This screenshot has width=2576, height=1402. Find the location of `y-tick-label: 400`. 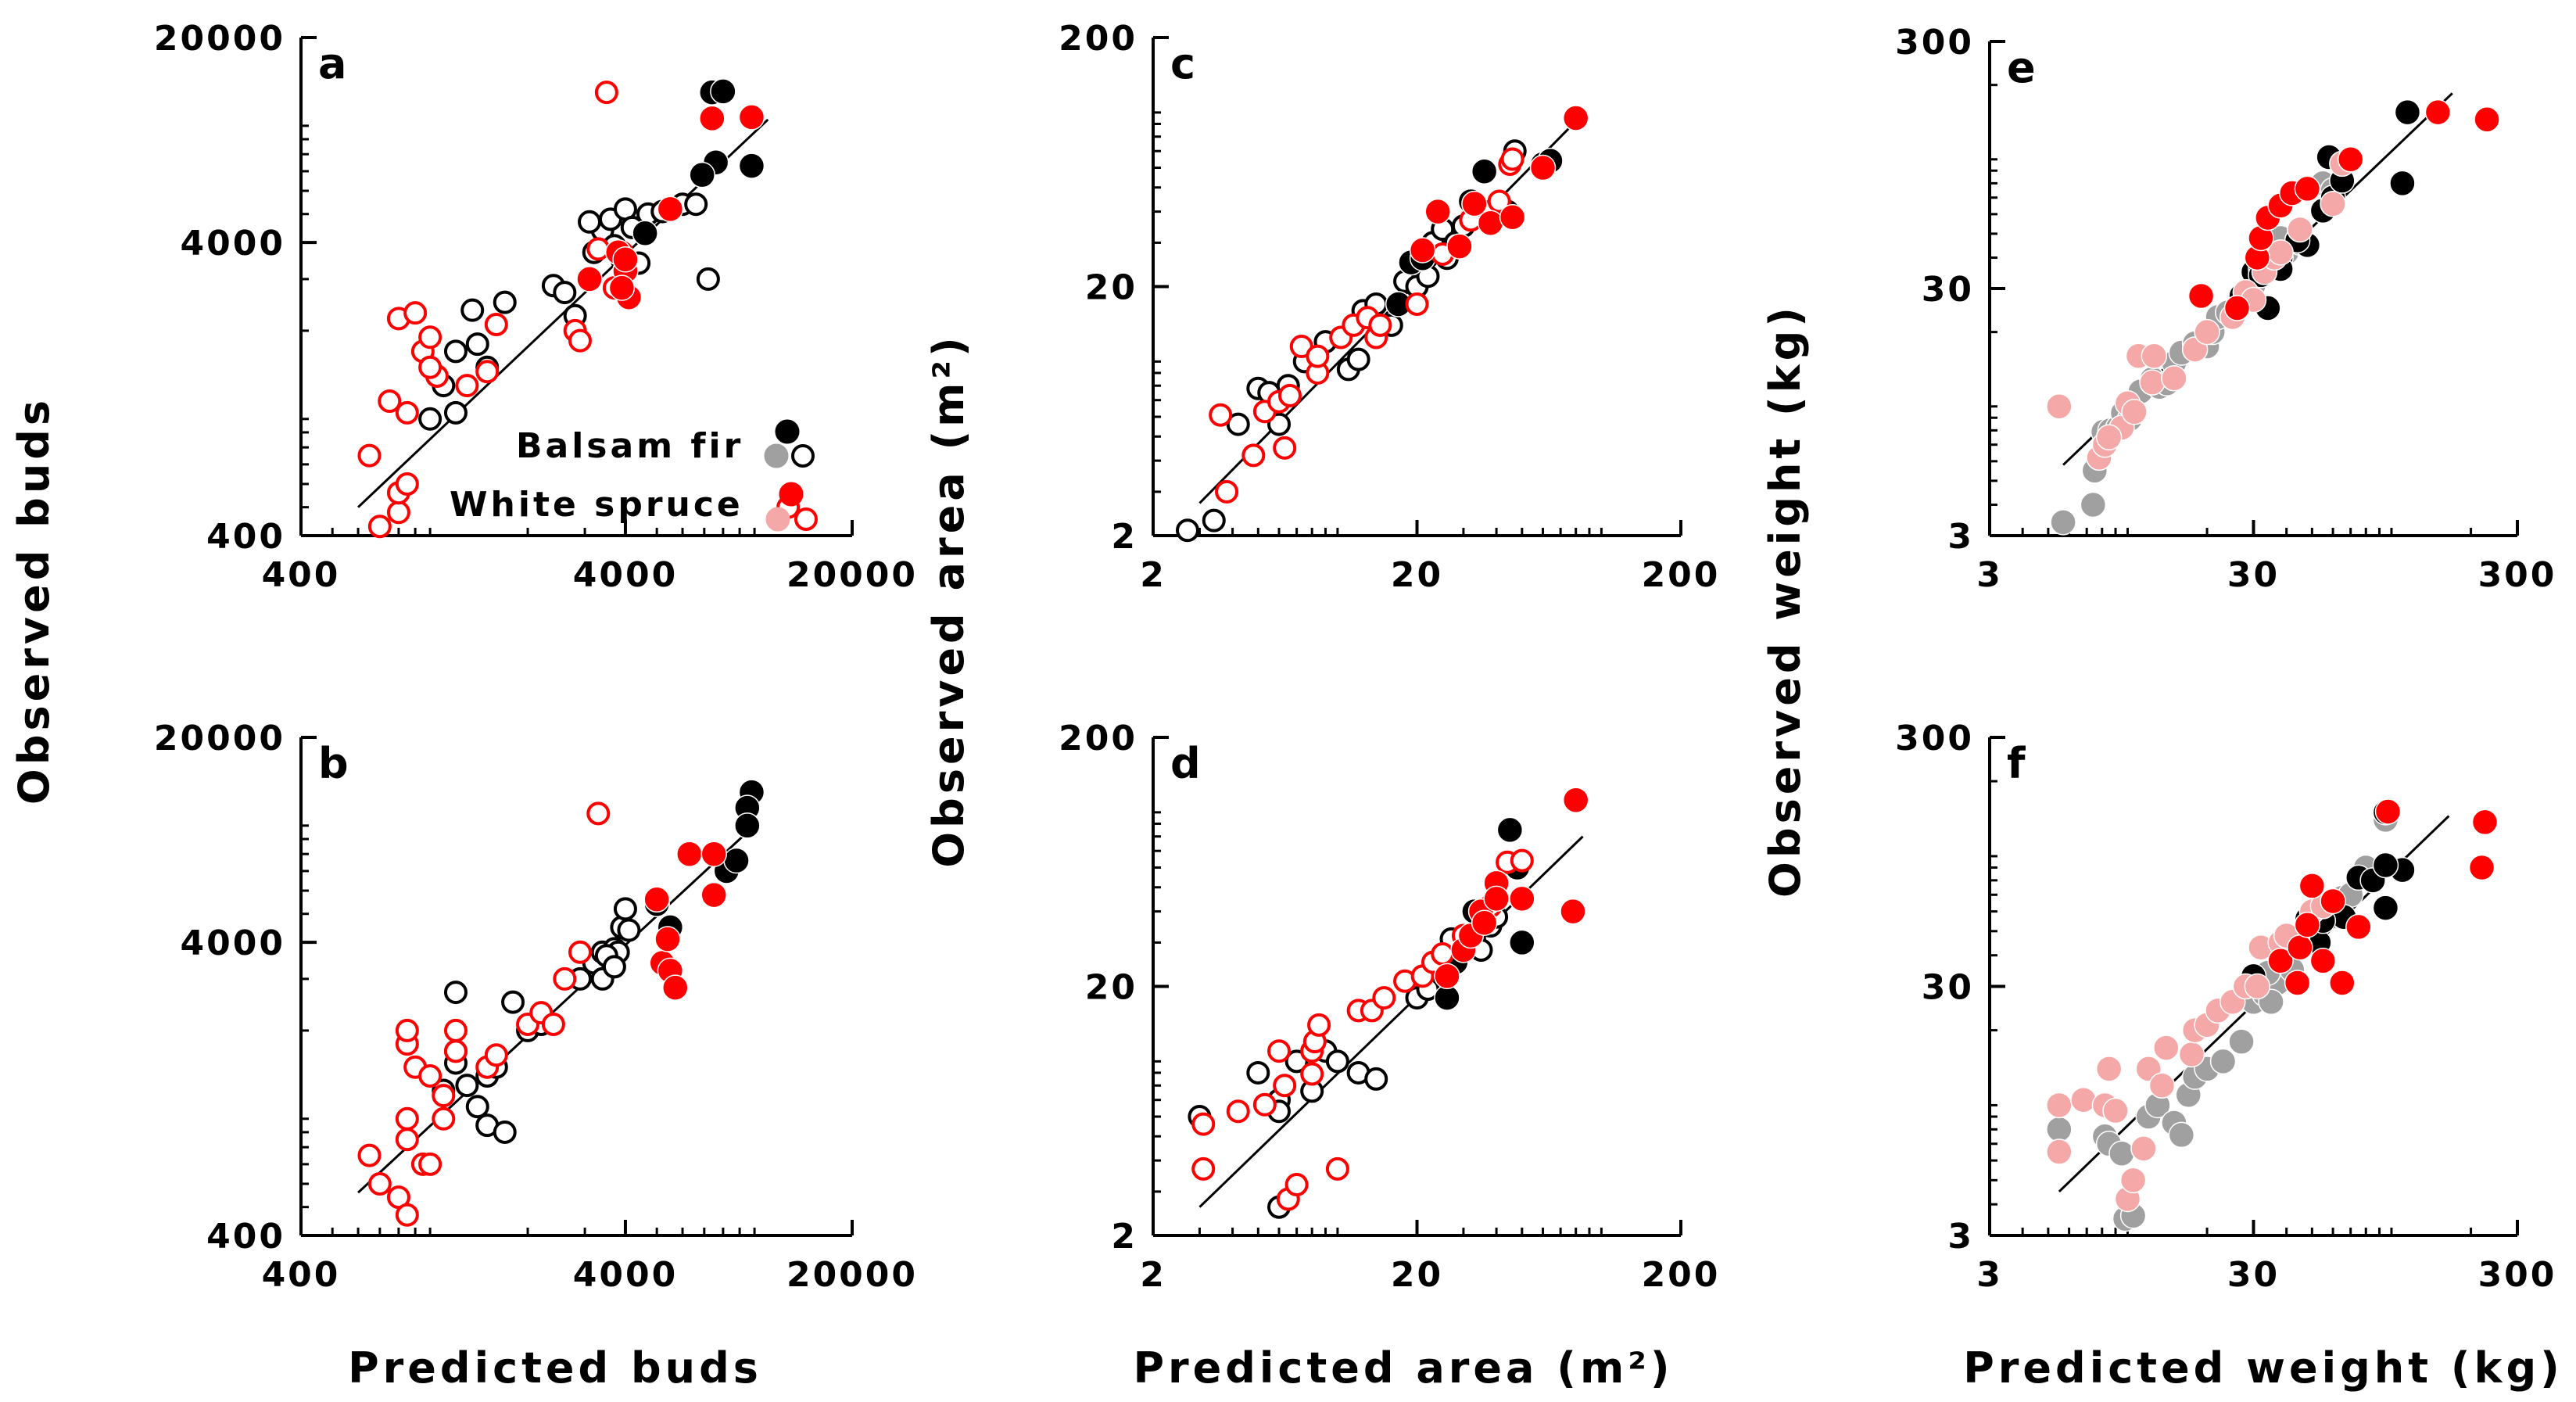

y-tick-label: 400 is located at coordinates (245, 1237).